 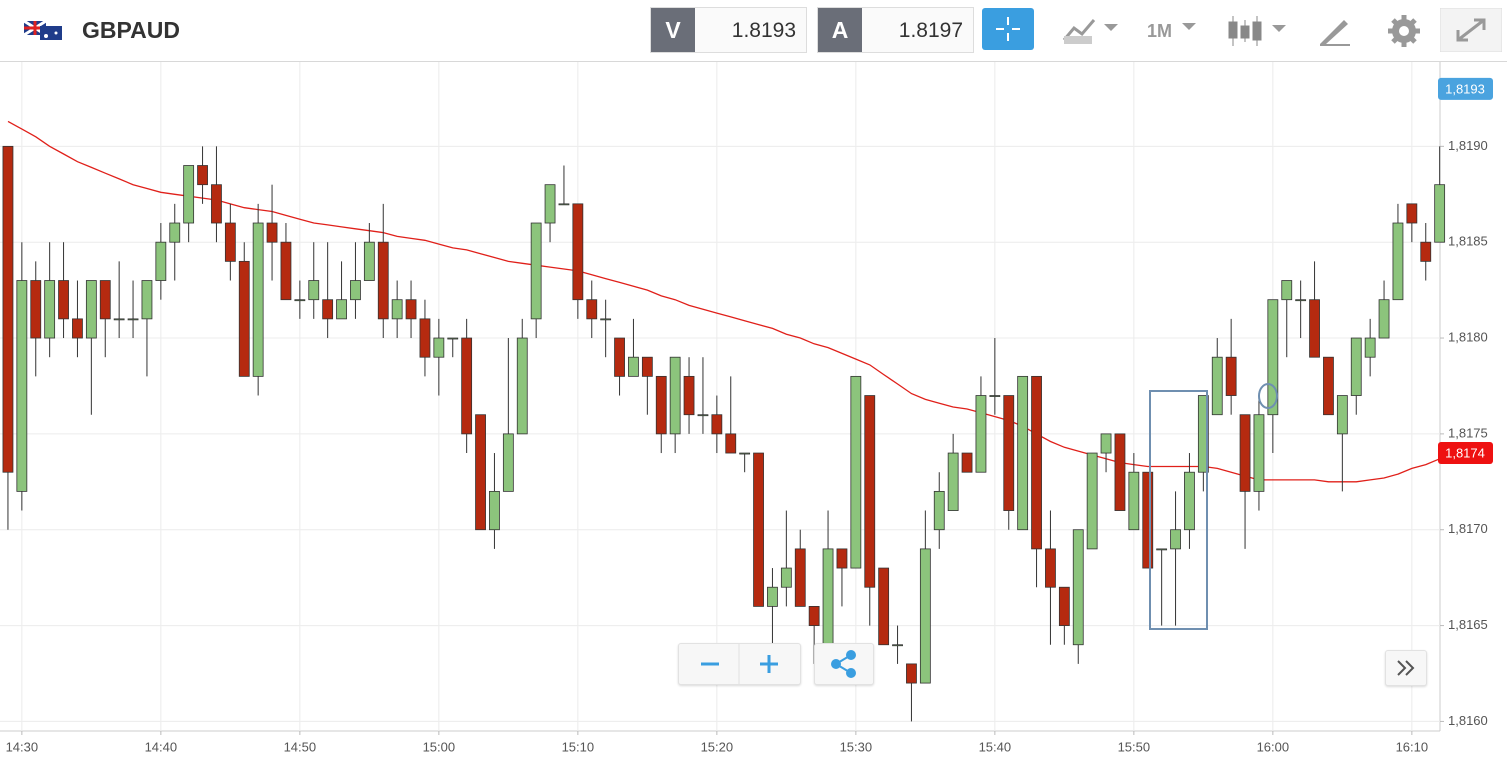 What do you see at coordinates (717, 746) in the screenshot?
I see `x-tick-label: 15:20` at bounding box center [717, 746].